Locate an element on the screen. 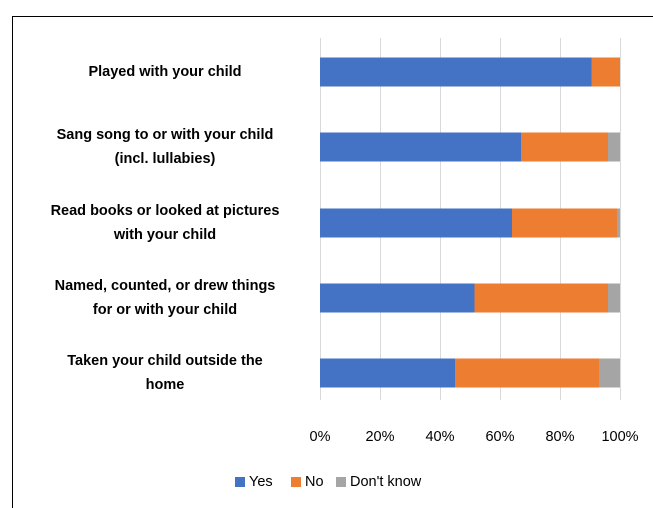  legend-swatch-yes is located at coordinates (240, 482).